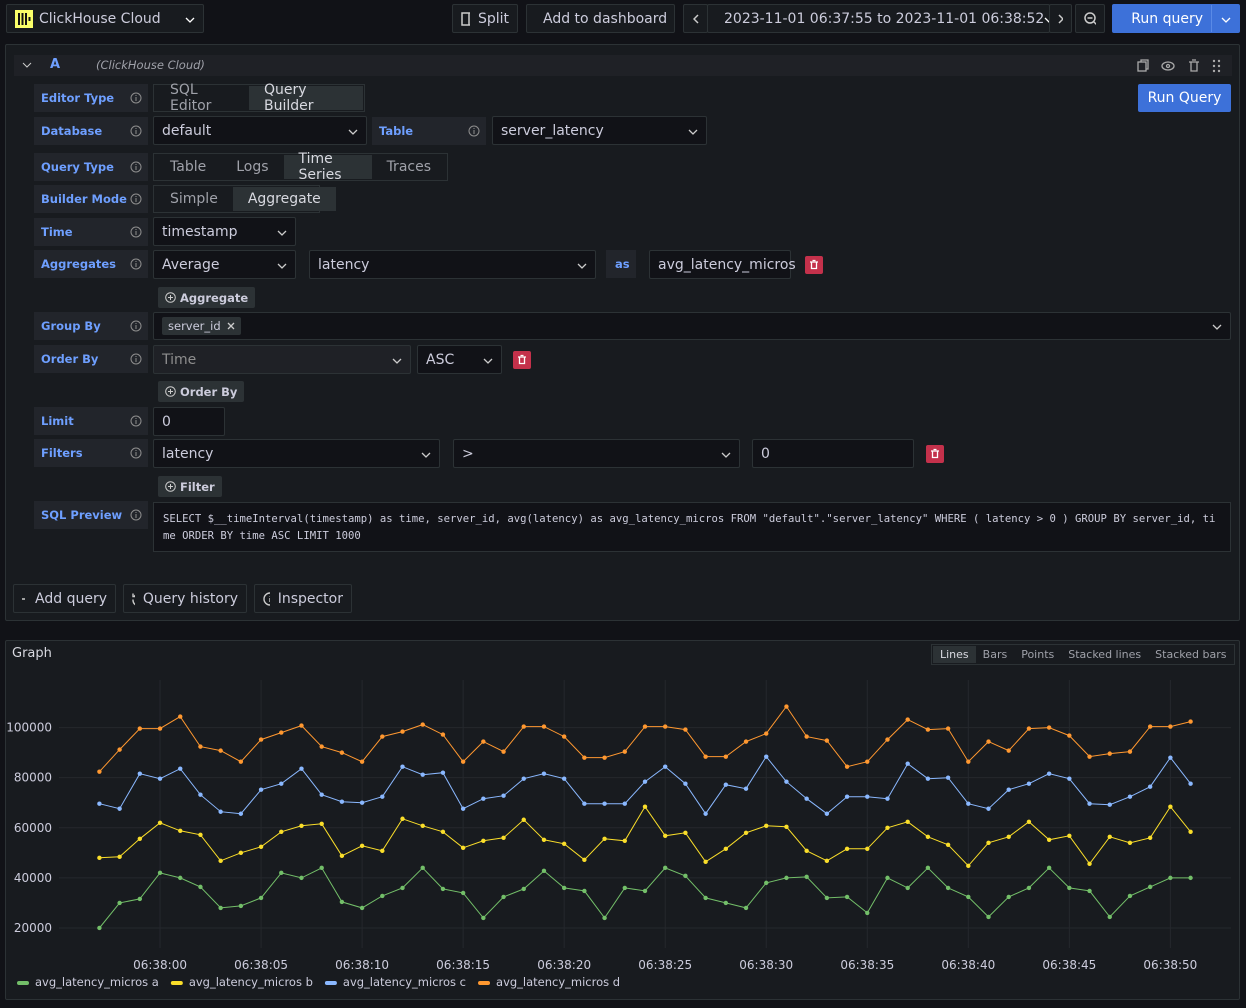  What do you see at coordinates (296, 453) in the screenshot?
I see `filter-column: latency` at bounding box center [296, 453].